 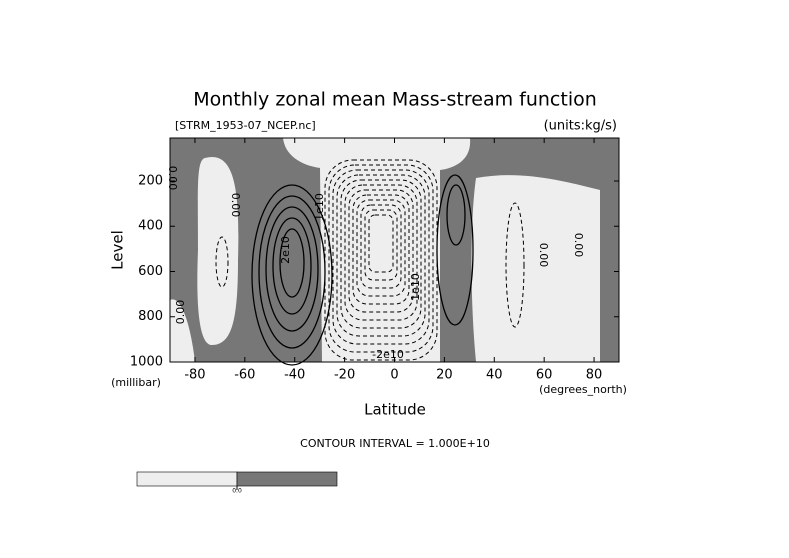 What do you see at coordinates (136, 382) in the screenshot?
I see `y-axis-units: (millibar)` at bounding box center [136, 382].